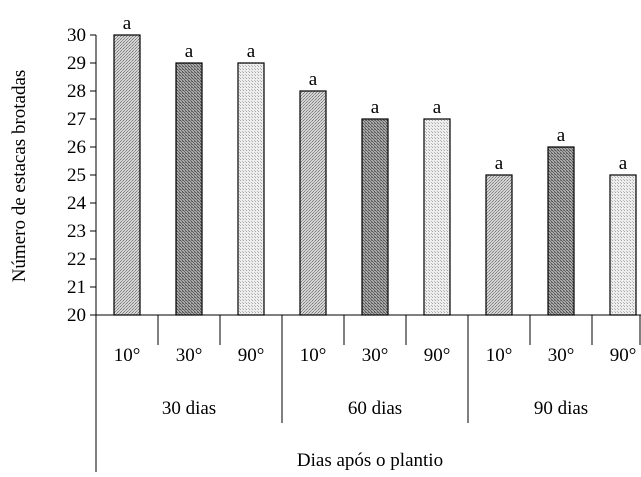 The image size is (641, 477). Describe the element at coordinates (76, 35) in the screenshot. I see `y-tick-label: 30` at that location.